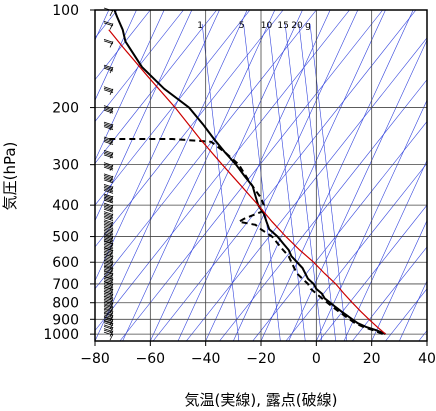  What do you see at coordinates (254, 26) in the screenshot?
I see `mixing-ratio-labels: 1 5 10 15 20 g` at bounding box center [254, 26].